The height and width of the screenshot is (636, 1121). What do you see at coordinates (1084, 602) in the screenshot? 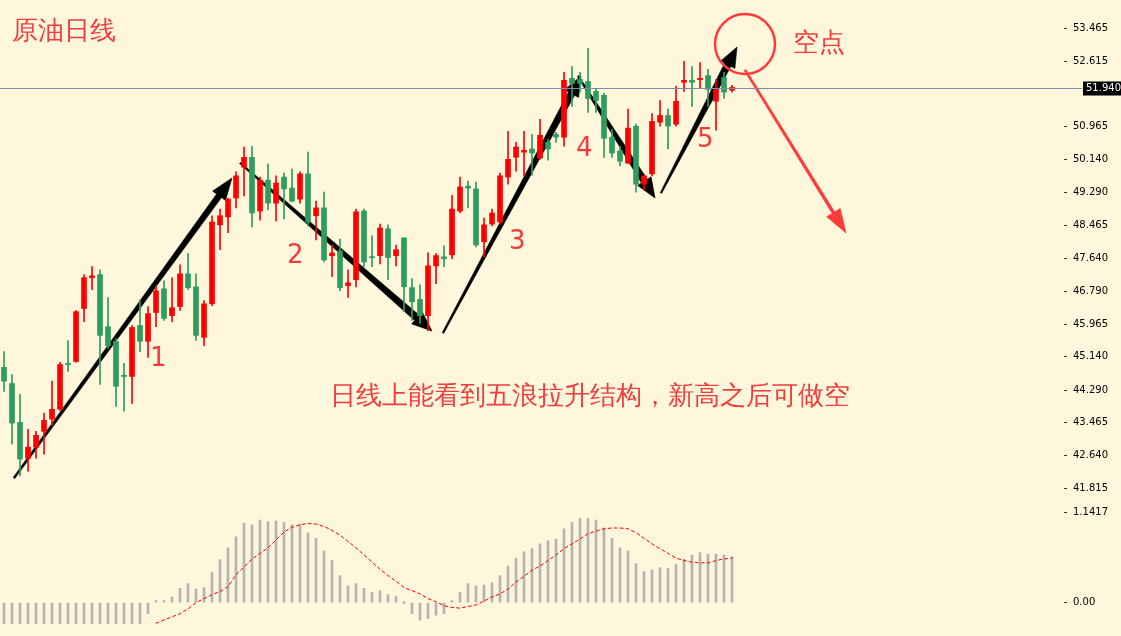
I see `y-tick-label: 0.00` at bounding box center [1084, 602].